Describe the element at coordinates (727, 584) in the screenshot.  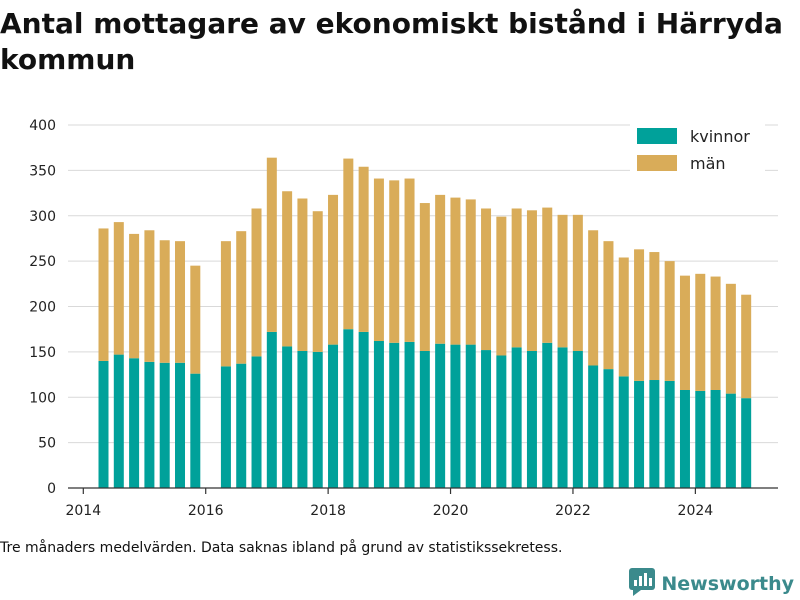
I see `brand-name: Newsworthy` at that location.